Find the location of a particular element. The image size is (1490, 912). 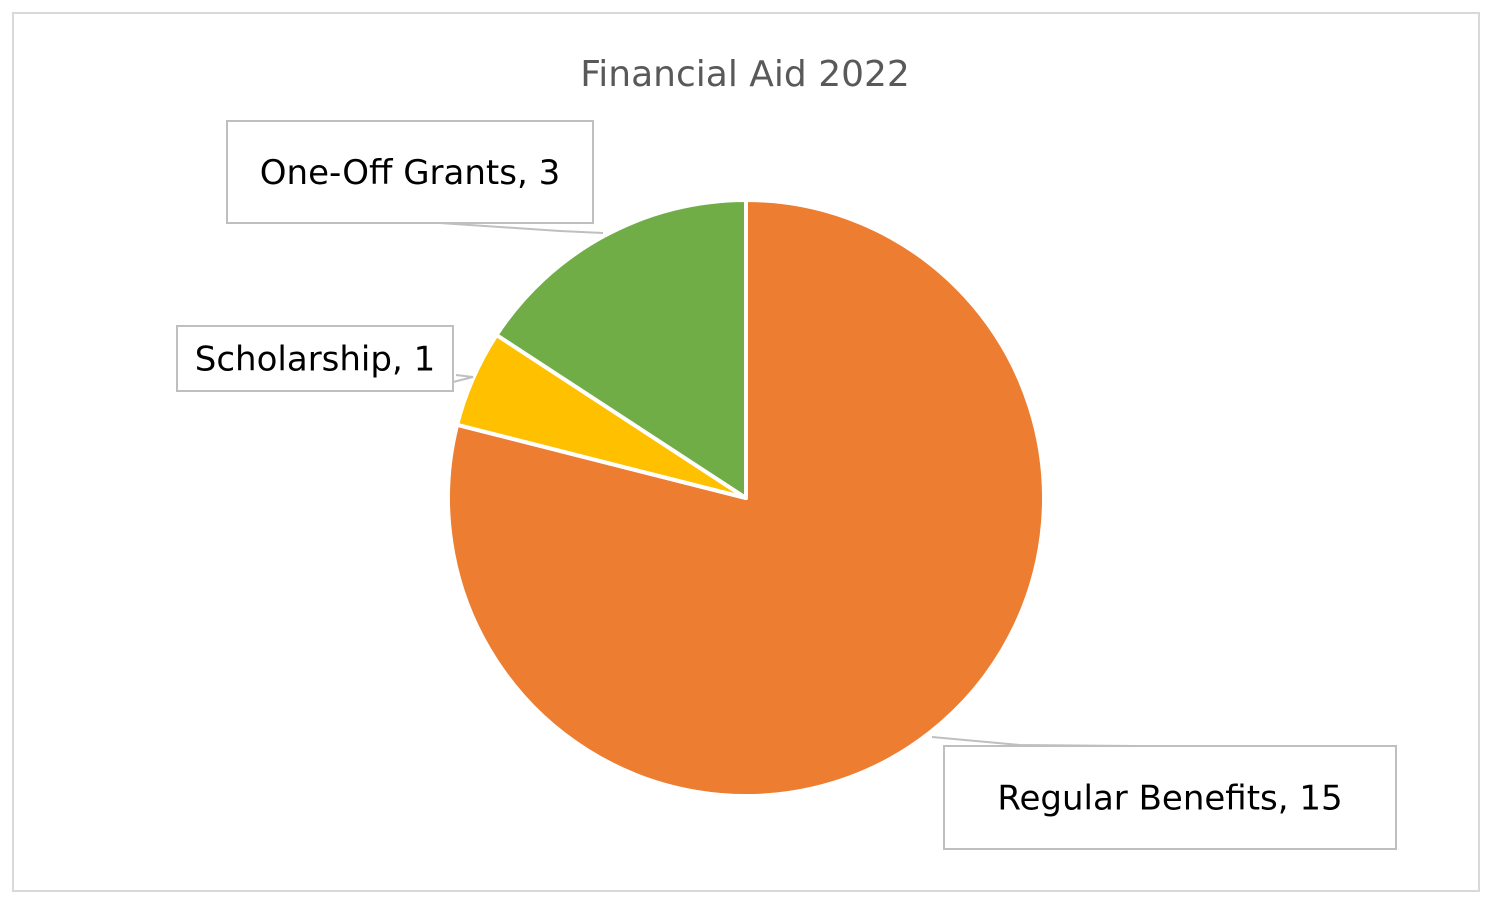

data-label-box-regular-benefits is located at coordinates (1170, 797).